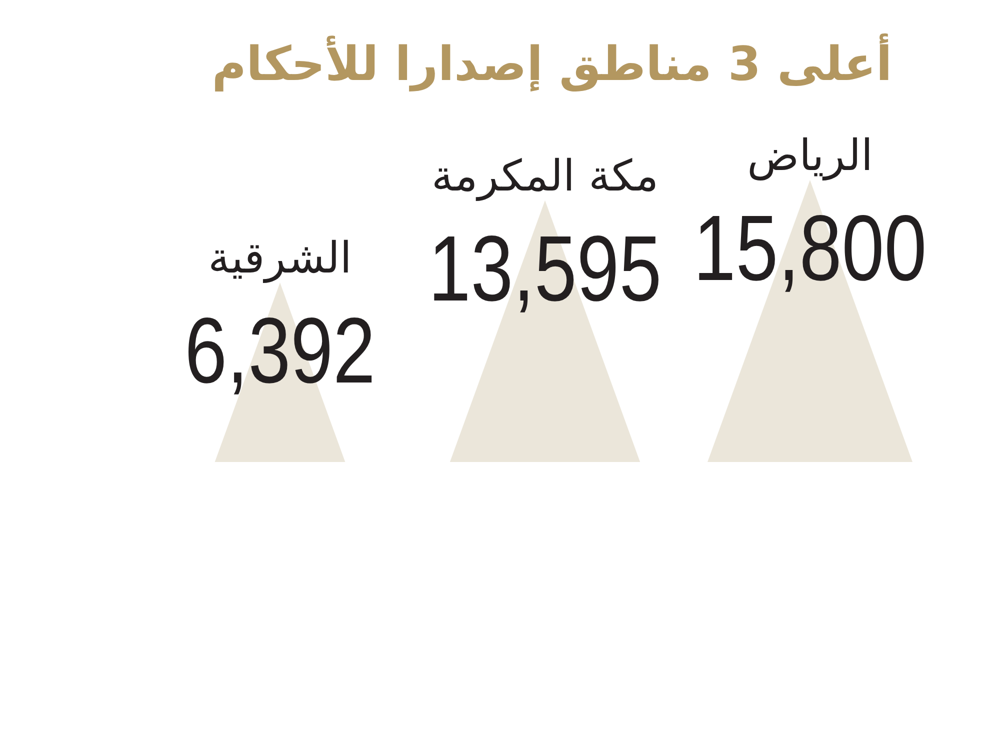  I want to click on text: أعلى 3 مناطق إصدارا للأحكام, so click(552, 62).